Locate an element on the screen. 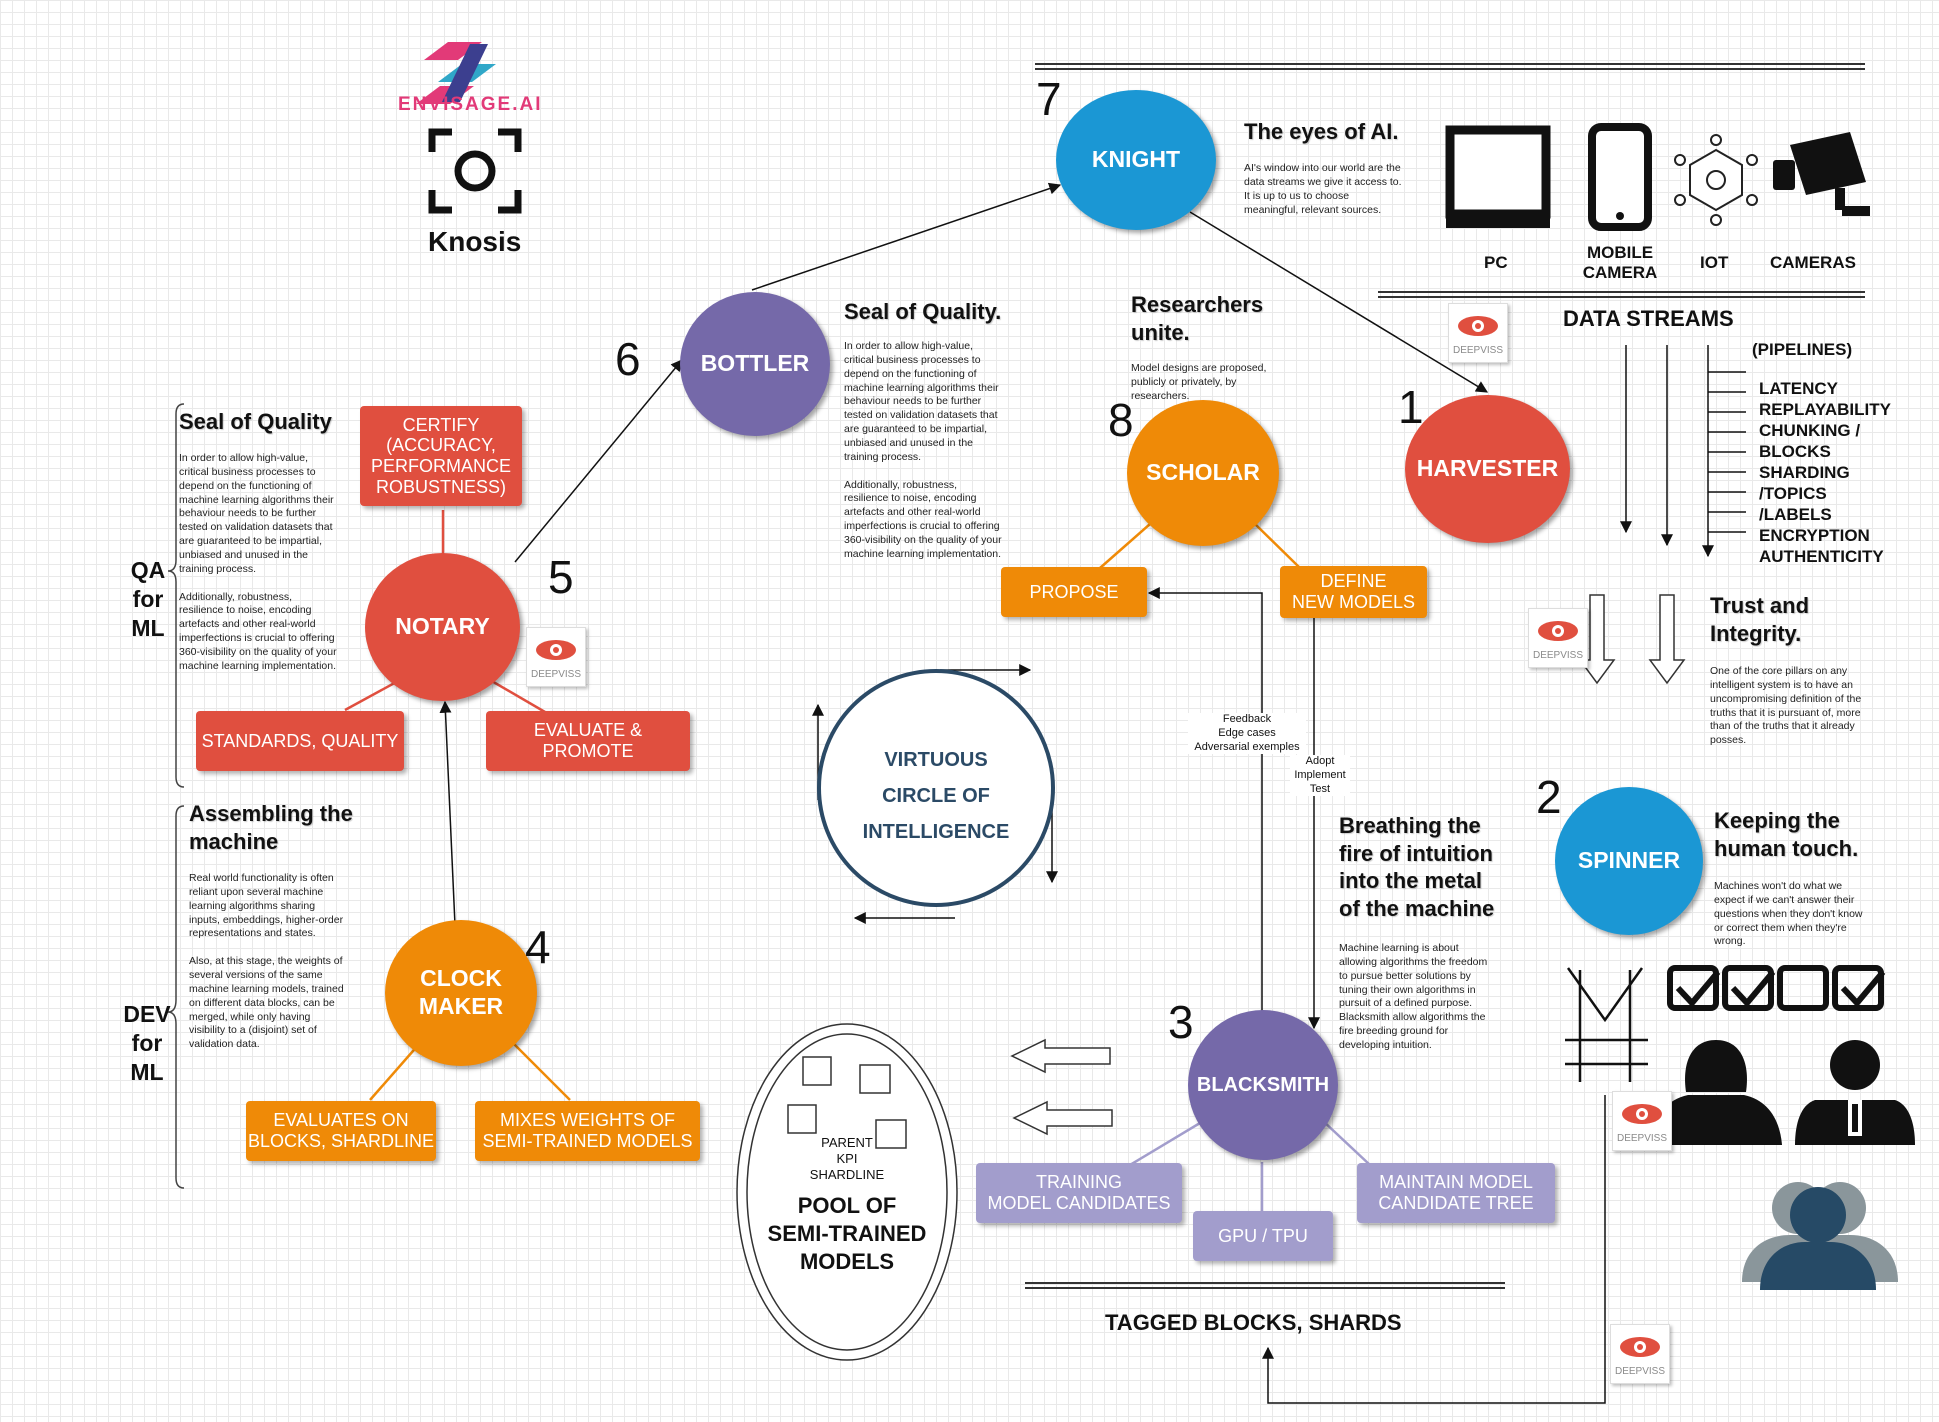 The height and width of the screenshot is (1422, 1939). side-label-dev-line-2: for is located at coordinates (147, 1042).